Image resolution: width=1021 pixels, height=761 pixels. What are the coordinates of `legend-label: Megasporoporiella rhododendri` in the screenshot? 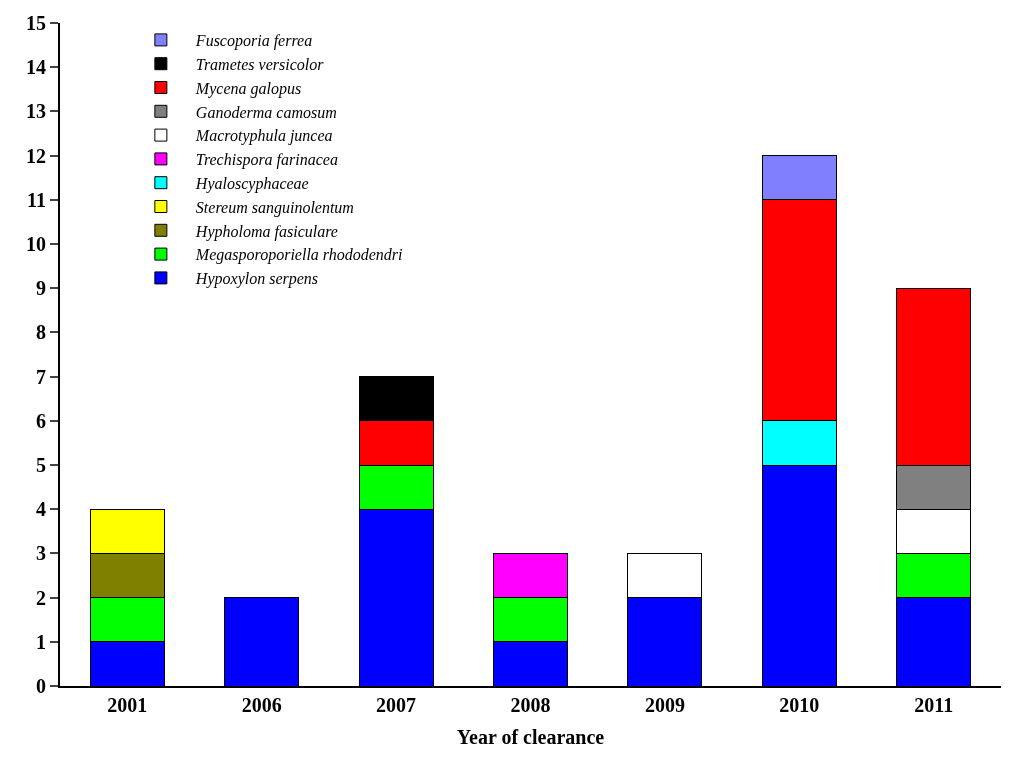 It's located at (298, 255).